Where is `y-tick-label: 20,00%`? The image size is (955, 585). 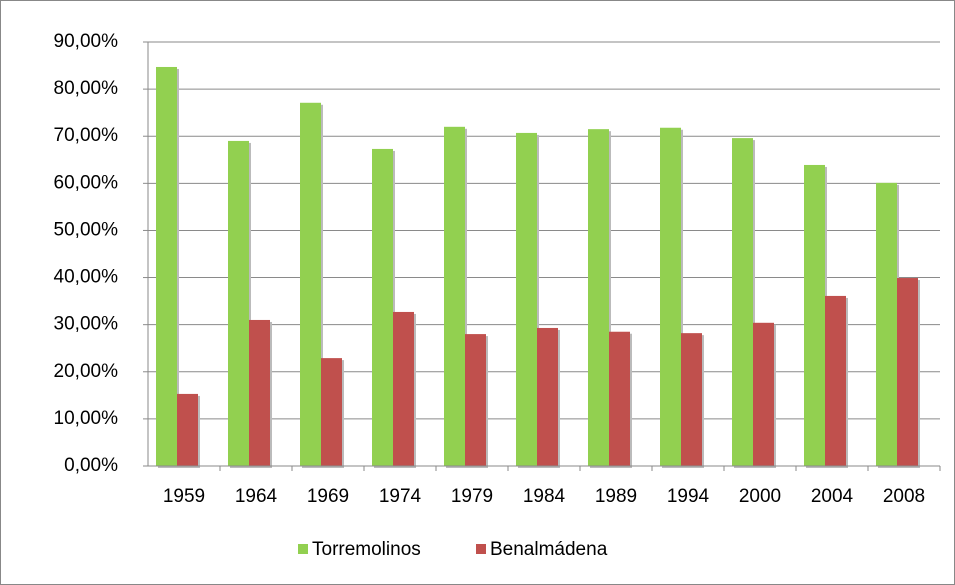 y-tick-label: 20,00% is located at coordinates (86, 371).